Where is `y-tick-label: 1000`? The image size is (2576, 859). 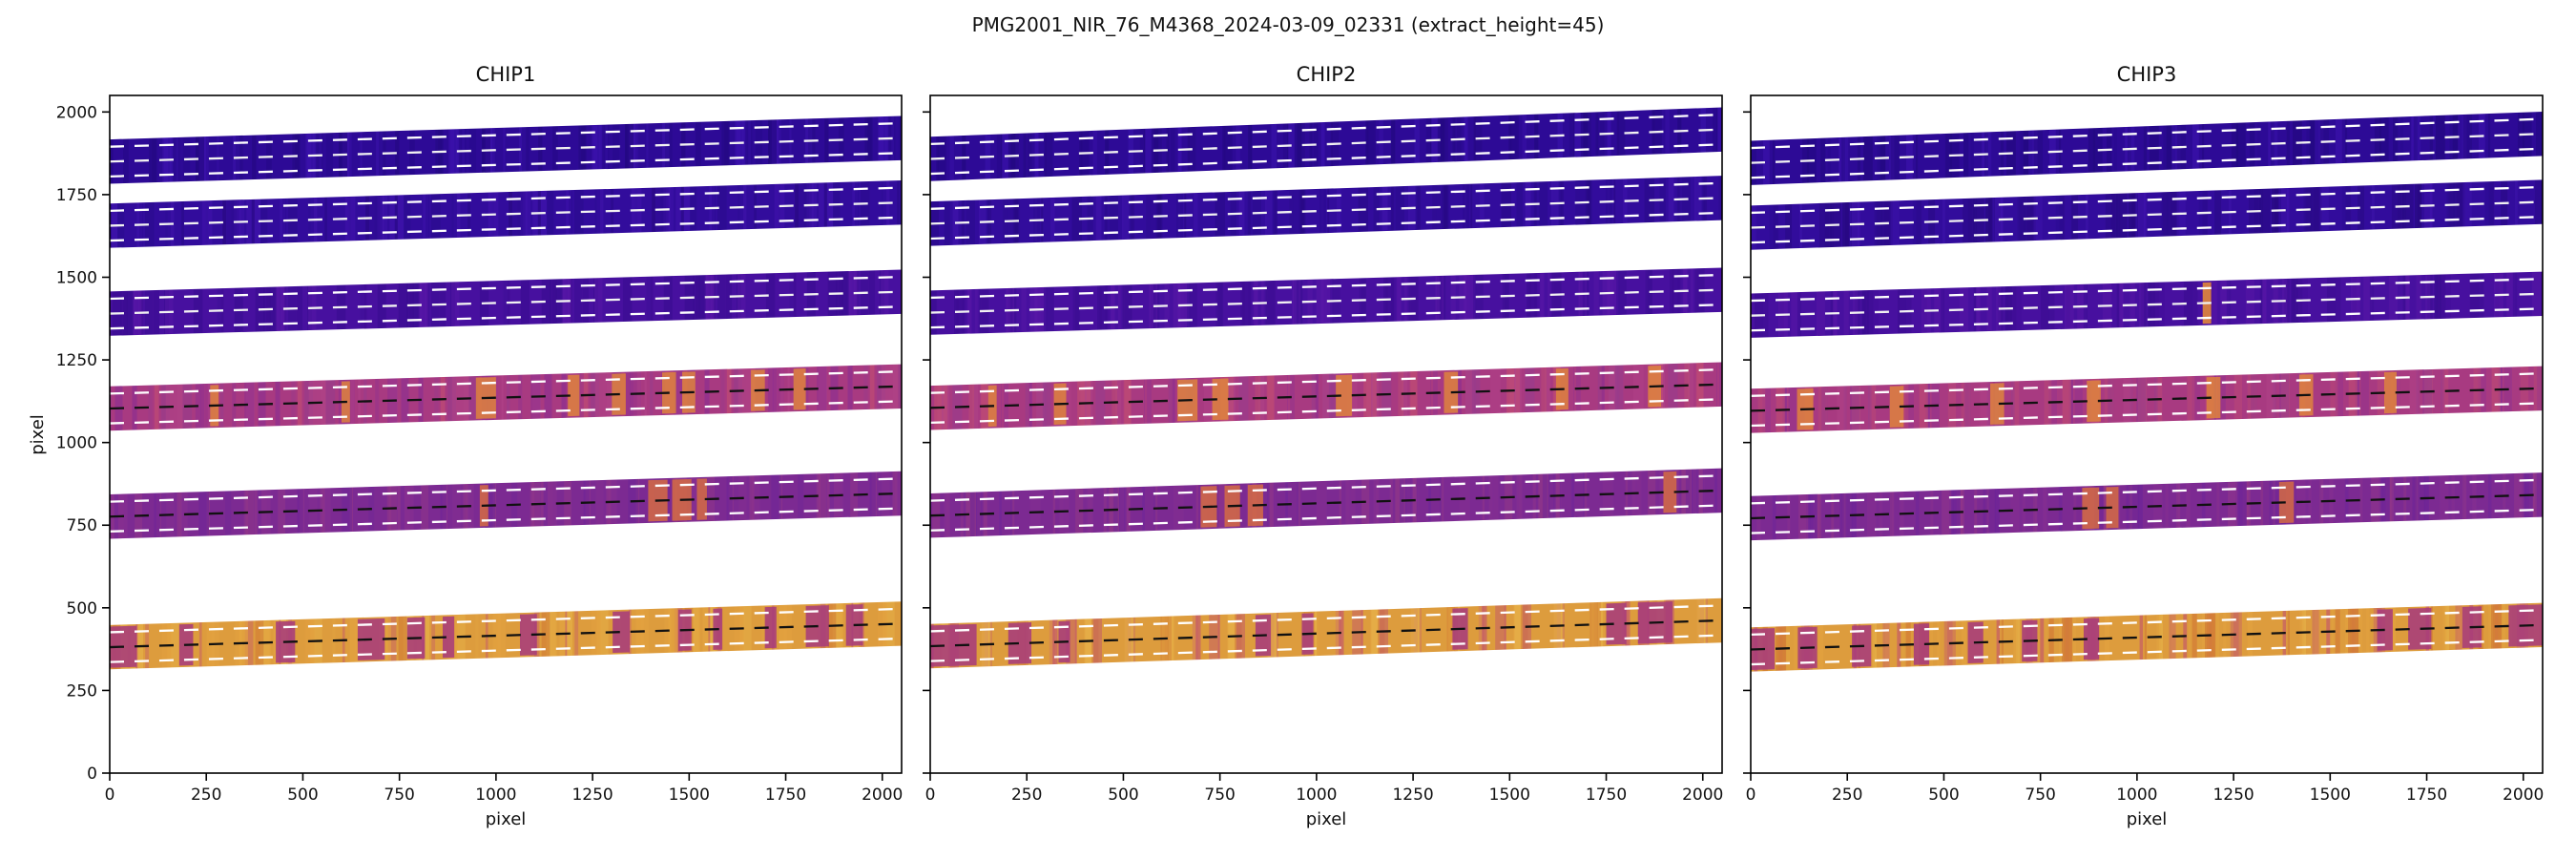
y-tick-label: 1000 is located at coordinates (76, 443).